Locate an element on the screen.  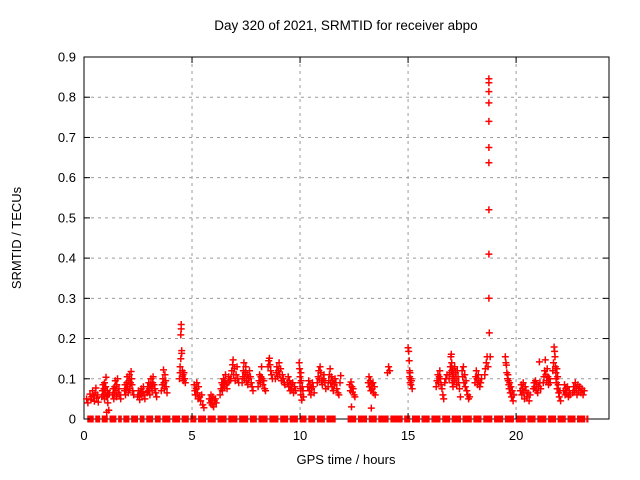
x-tick-label: 10 is located at coordinates (300, 435).